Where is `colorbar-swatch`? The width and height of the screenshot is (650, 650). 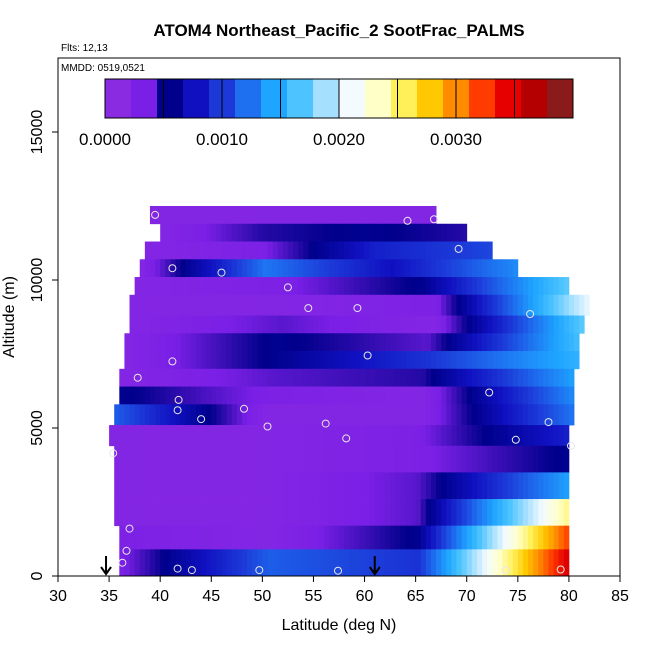 colorbar-swatch is located at coordinates (326, 98).